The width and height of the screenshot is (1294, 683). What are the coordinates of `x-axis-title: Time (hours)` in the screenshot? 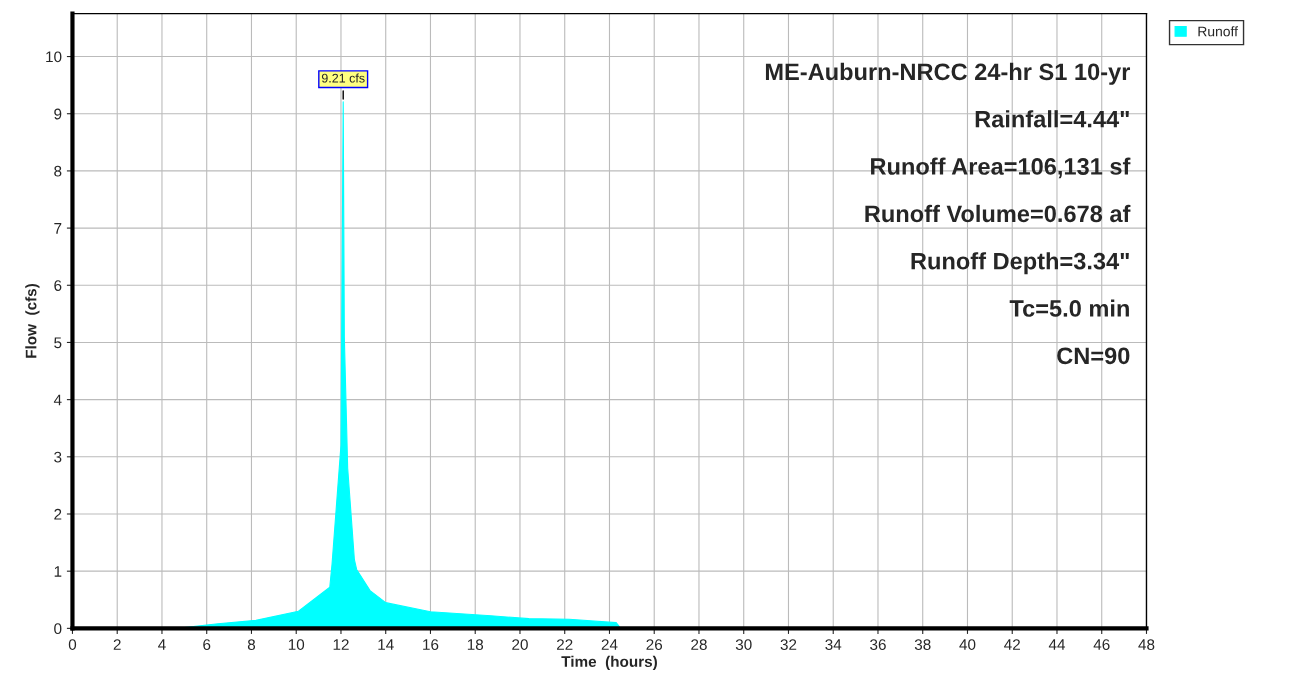 It's located at (609, 663).